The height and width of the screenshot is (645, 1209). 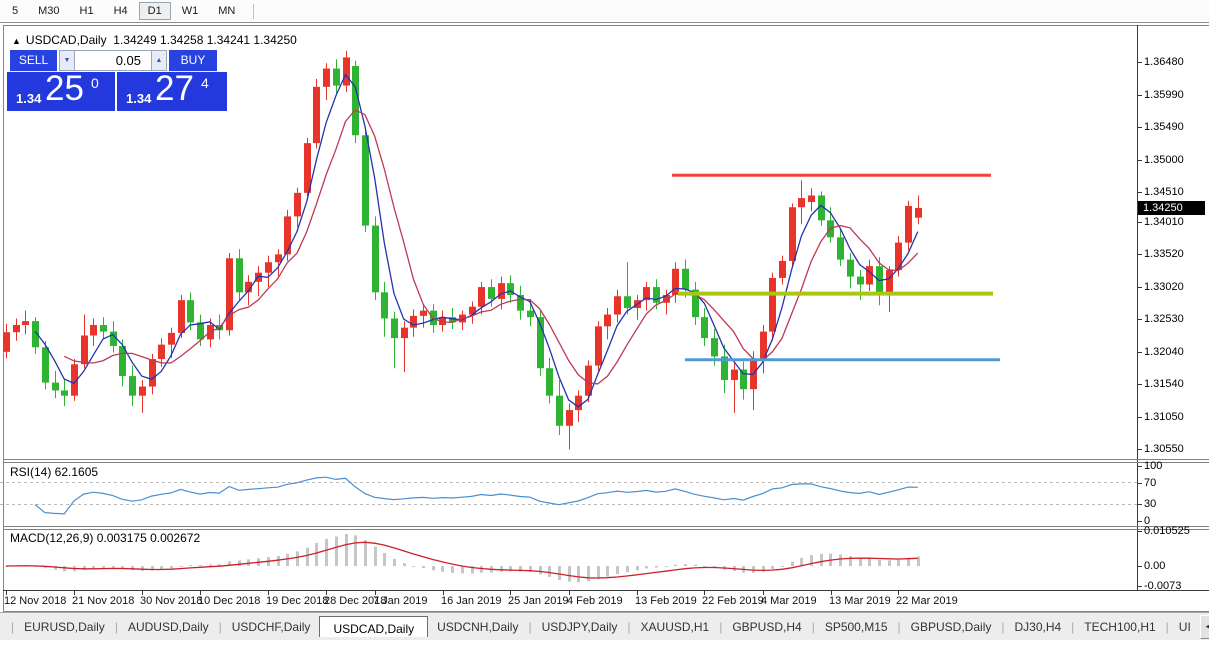 I want to click on price-axis-label-1.35000: 1.35000, so click(x=1164, y=160).